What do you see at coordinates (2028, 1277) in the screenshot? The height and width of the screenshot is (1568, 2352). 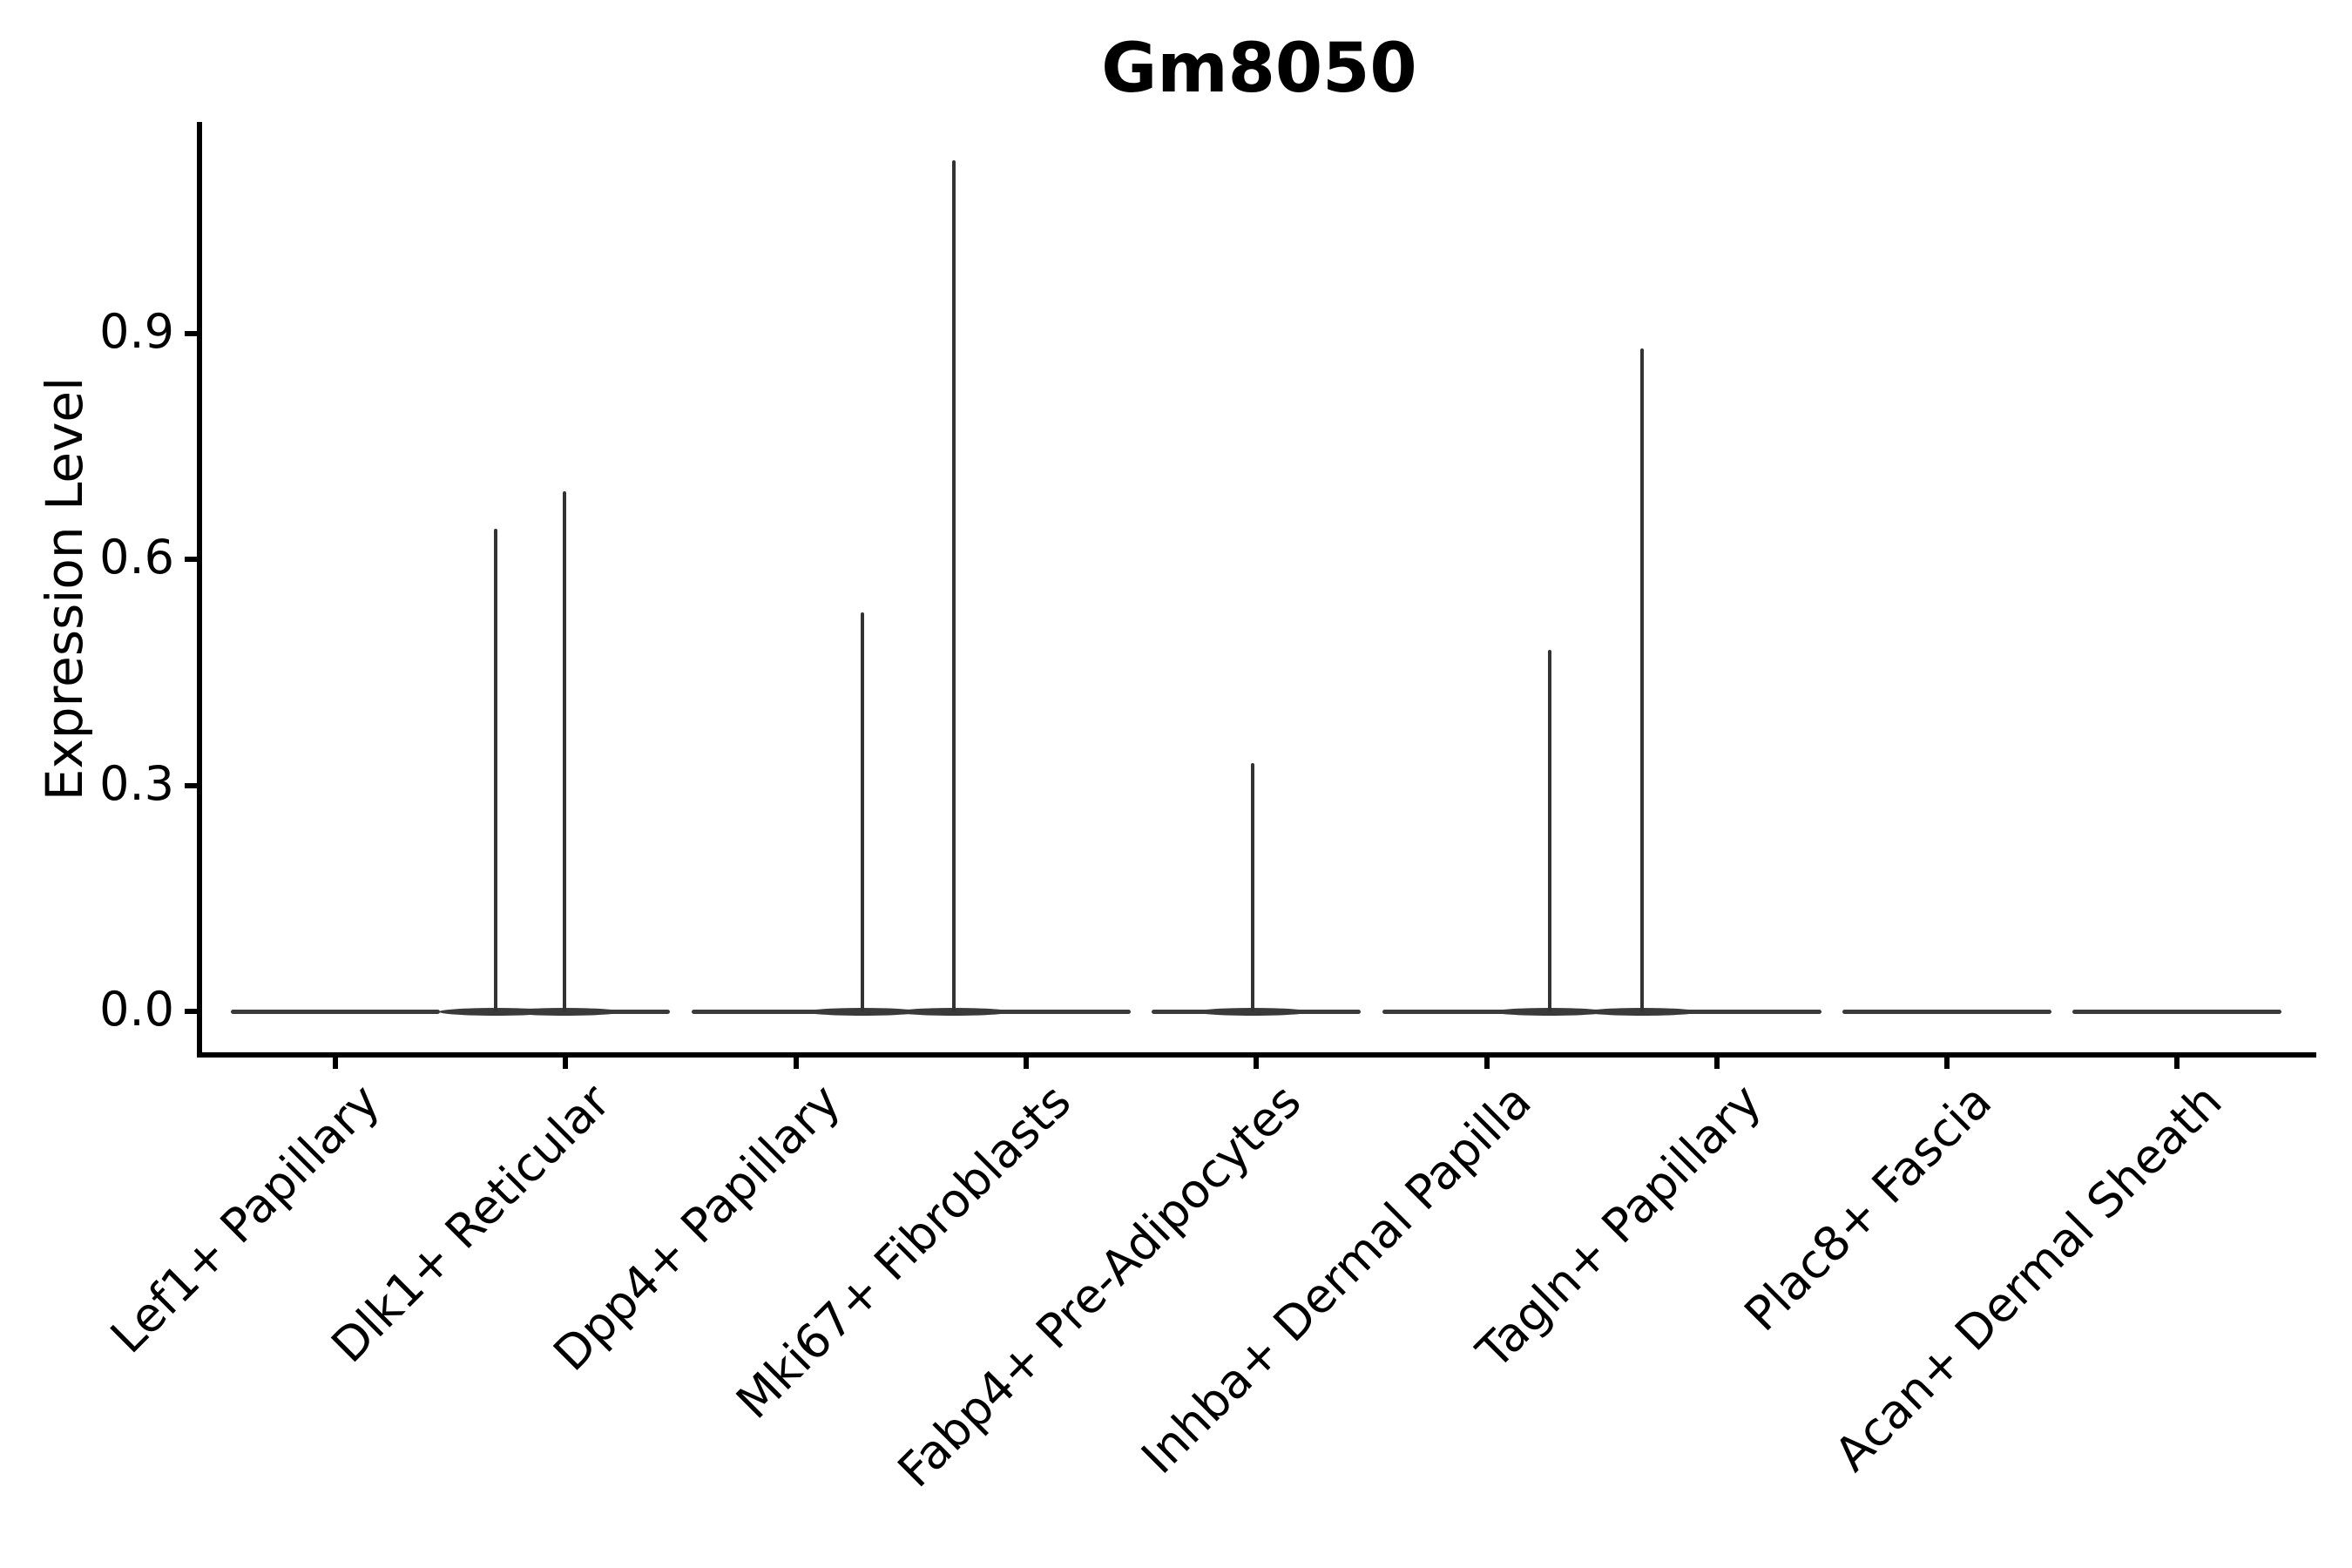 I see `x-tick-label: Acan+ Dermal Sheath` at bounding box center [2028, 1277].